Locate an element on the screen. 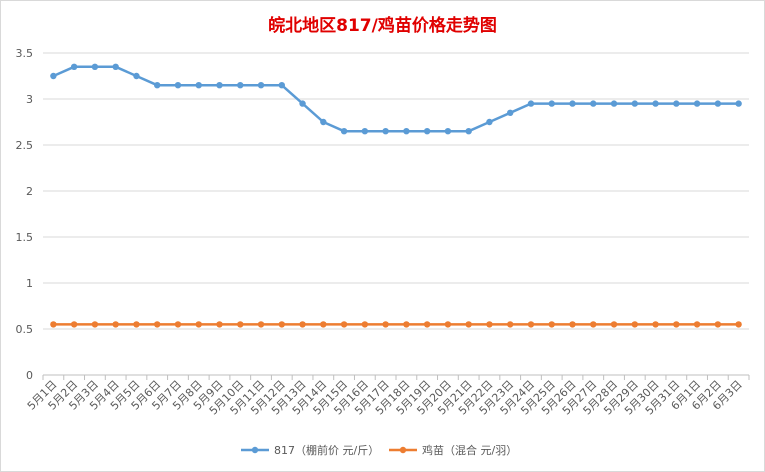  legend-label: 鸡苗（混合 元/羽） is located at coordinates (469, 450).